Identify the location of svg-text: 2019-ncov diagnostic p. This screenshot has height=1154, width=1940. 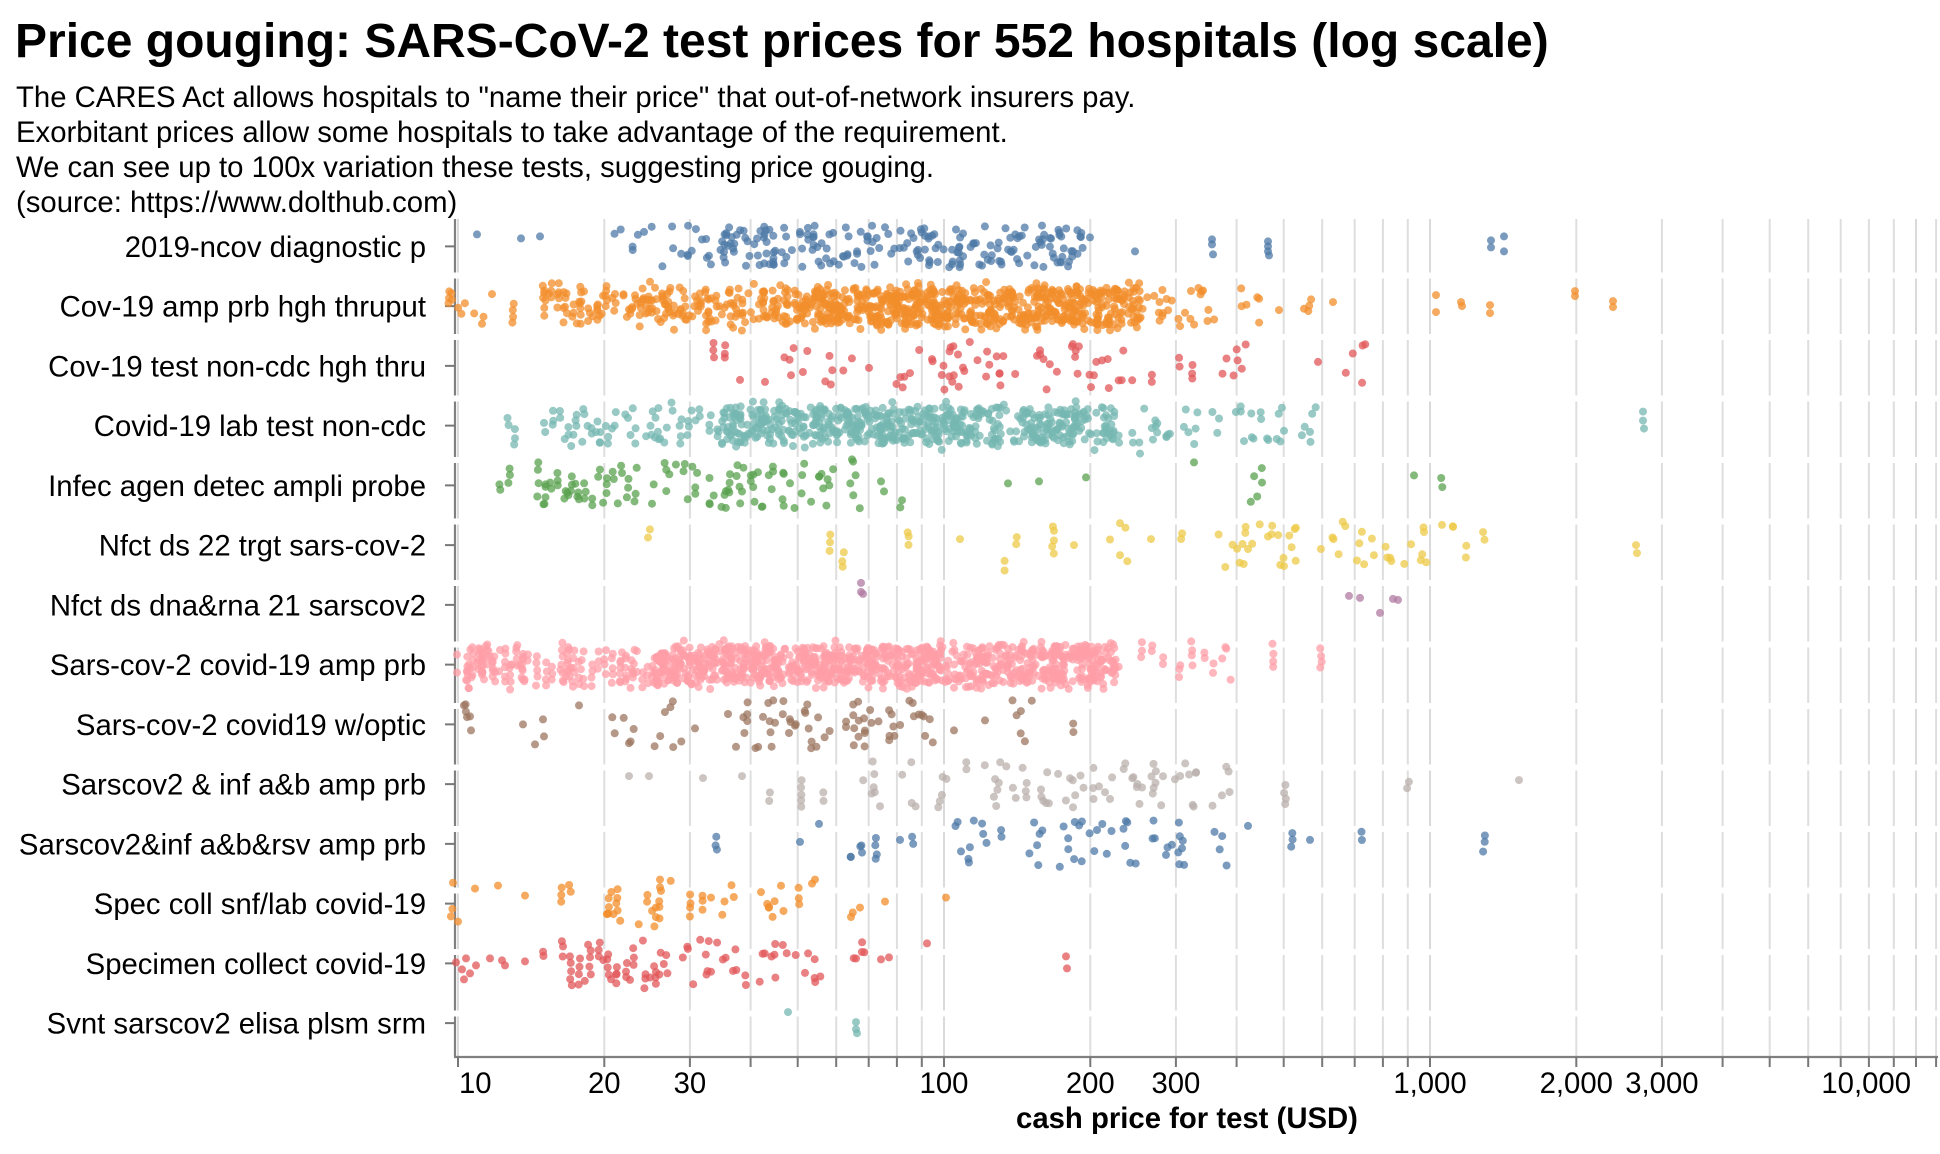
(275, 247).